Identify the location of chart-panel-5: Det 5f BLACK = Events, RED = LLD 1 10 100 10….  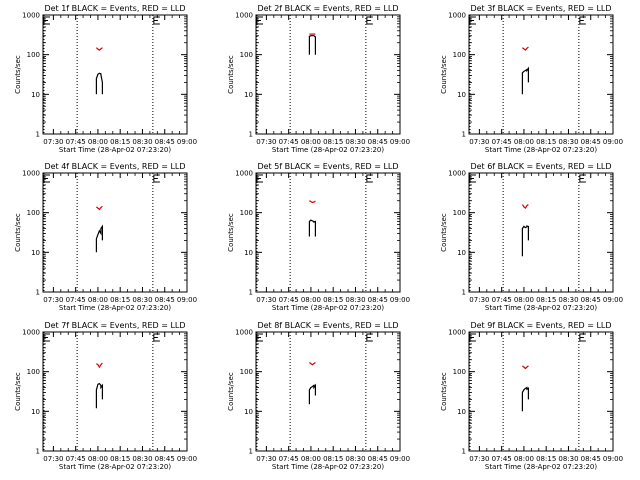
(318, 237).